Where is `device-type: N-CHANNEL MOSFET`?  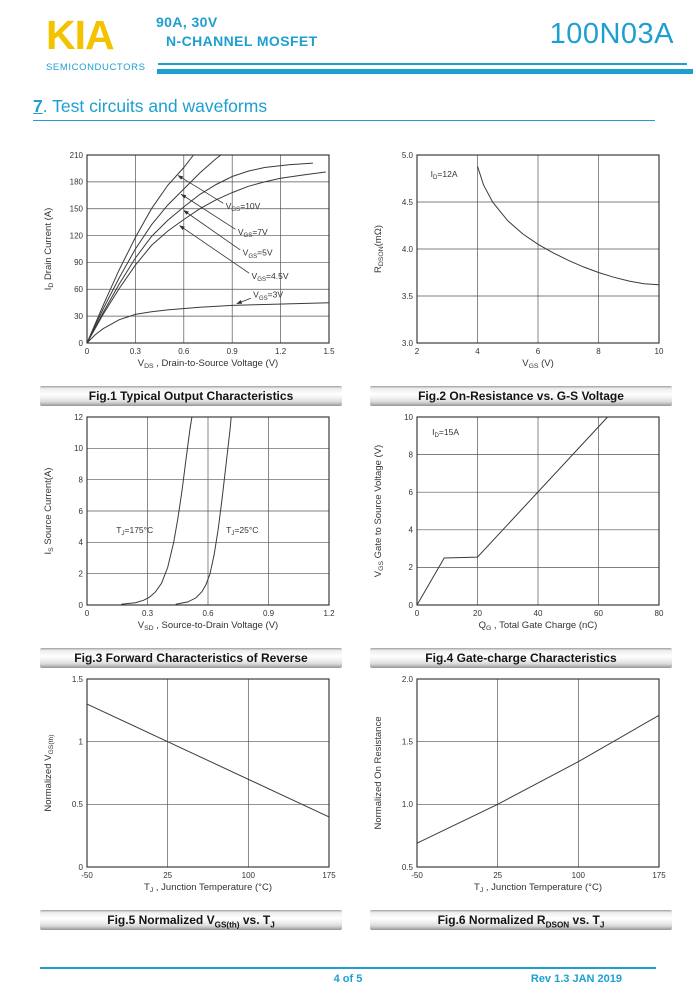
device-type: N-CHANNEL MOSFET is located at coordinates (242, 41).